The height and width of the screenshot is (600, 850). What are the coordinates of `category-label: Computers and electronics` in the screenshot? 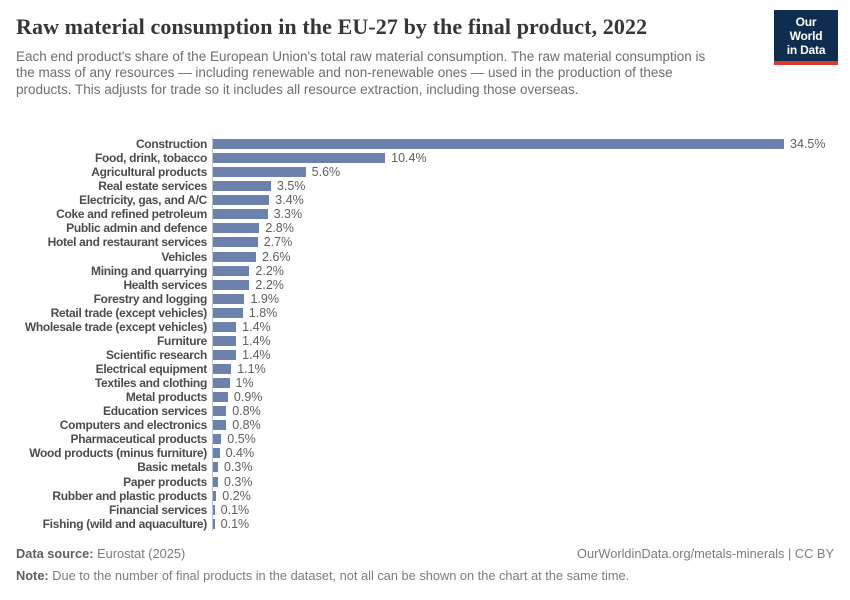 It's located at (133, 425).